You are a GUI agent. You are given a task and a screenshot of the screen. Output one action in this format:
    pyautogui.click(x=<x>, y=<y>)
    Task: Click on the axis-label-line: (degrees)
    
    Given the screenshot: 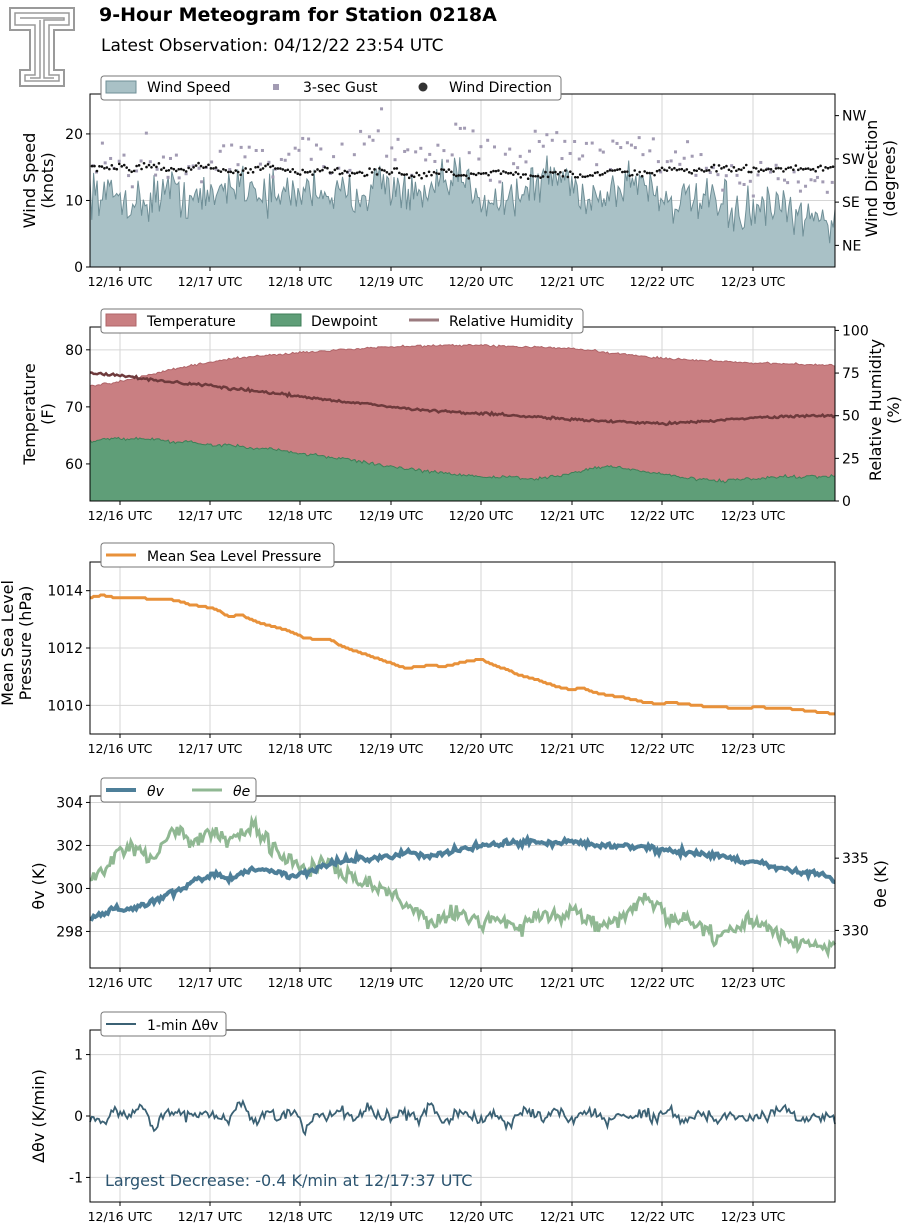 What is the action you would take?
    pyautogui.click(x=889, y=178)
    